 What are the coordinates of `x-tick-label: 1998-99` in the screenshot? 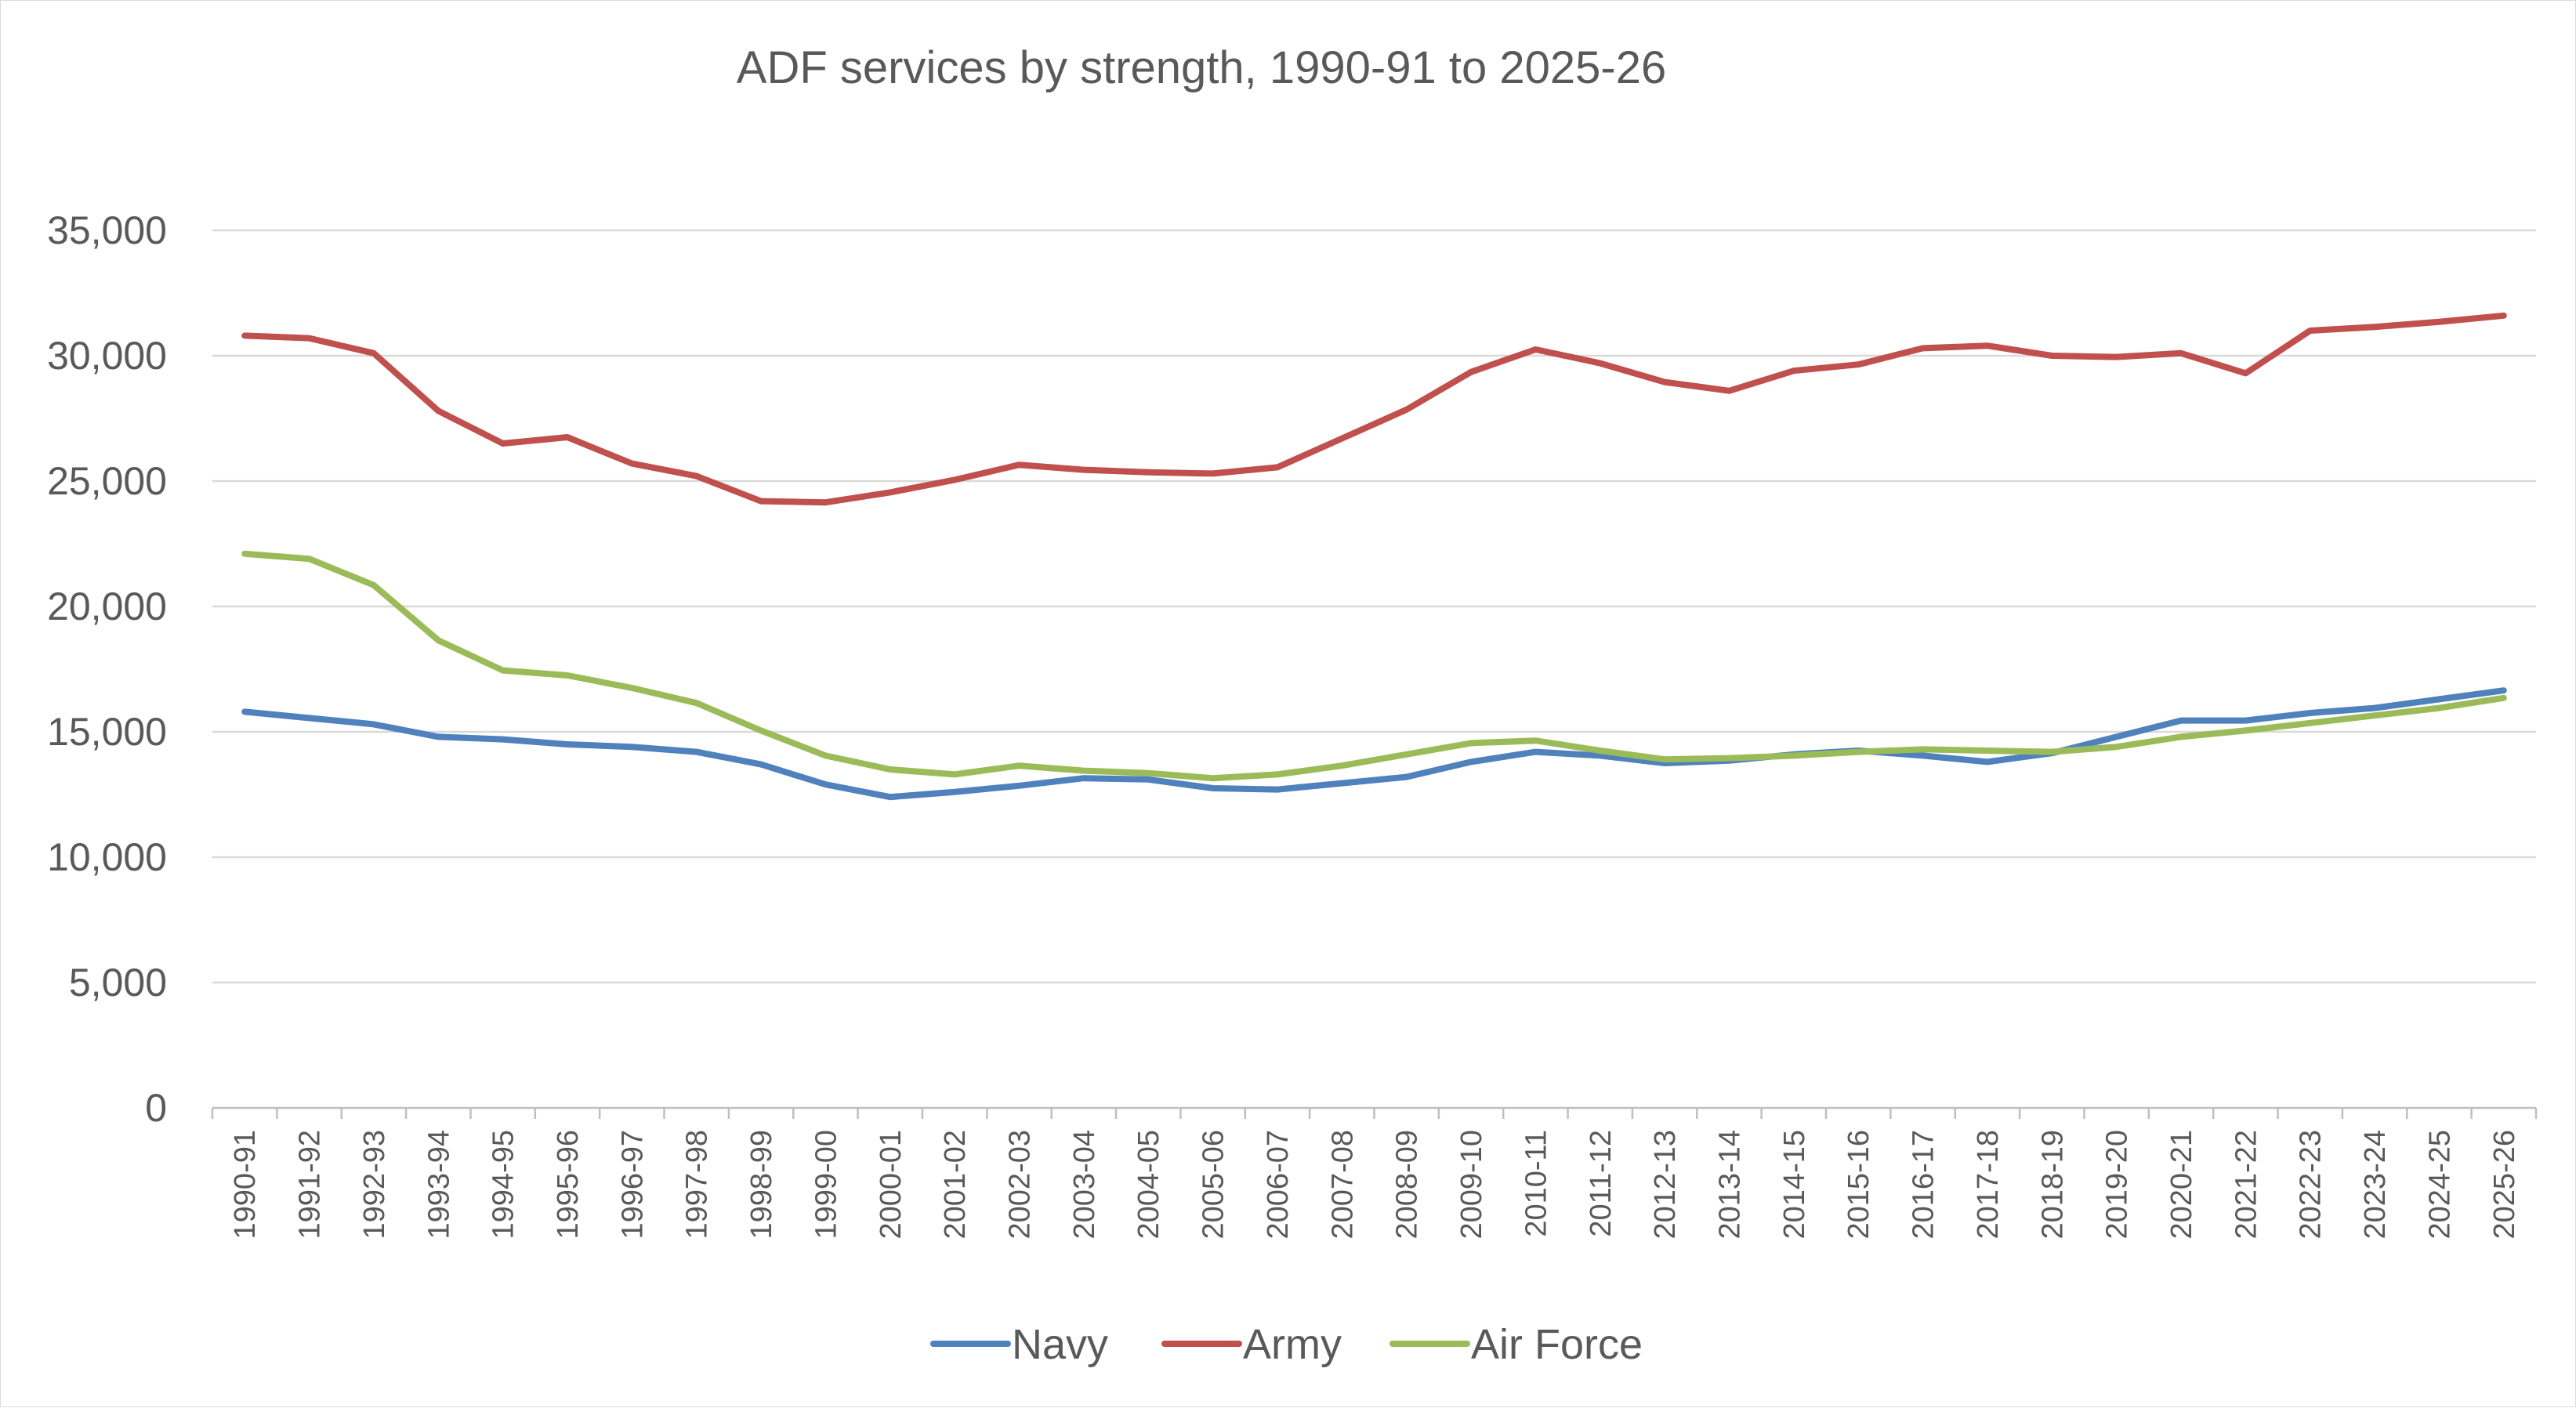 It's located at (761, 1185).